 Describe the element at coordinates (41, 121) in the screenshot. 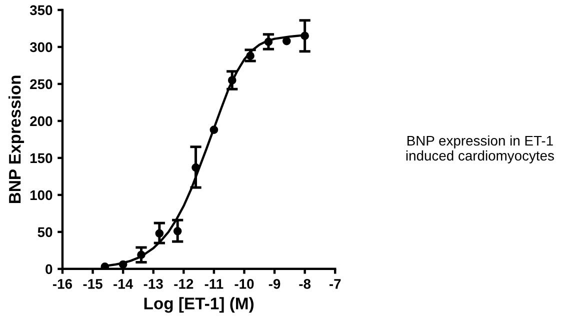

I see `y-tick-label: 200` at that location.